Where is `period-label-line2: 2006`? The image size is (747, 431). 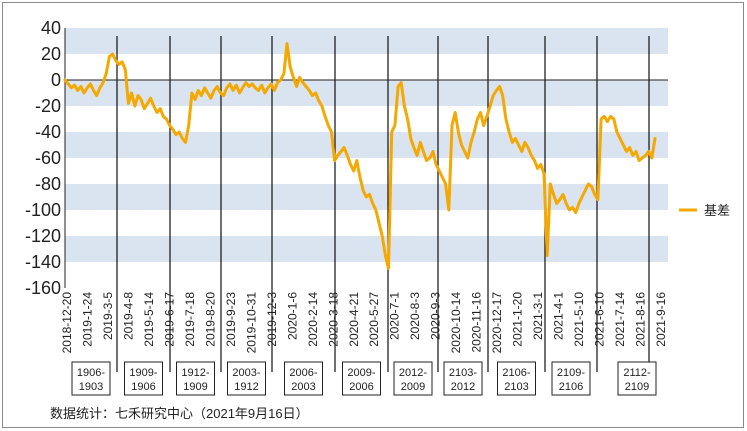
period-label-line2: 2006 is located at coordinates (361, 387).